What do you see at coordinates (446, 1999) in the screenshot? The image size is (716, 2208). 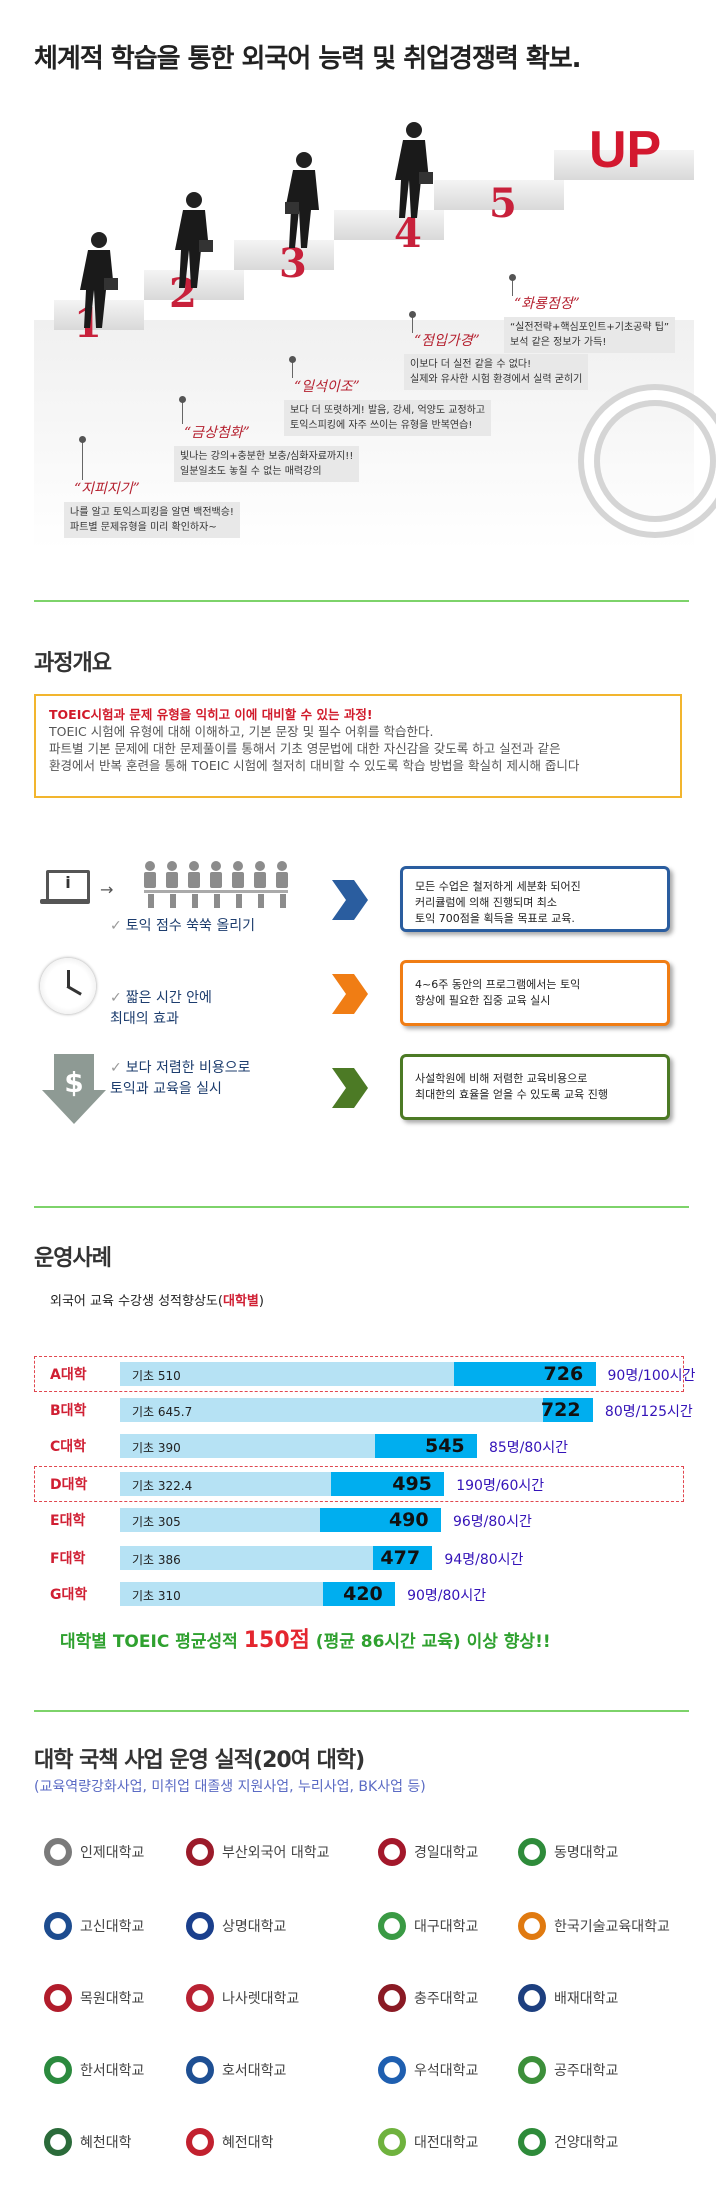 I see `school-name: 충주대학교` at bounding box center [446, 1999].